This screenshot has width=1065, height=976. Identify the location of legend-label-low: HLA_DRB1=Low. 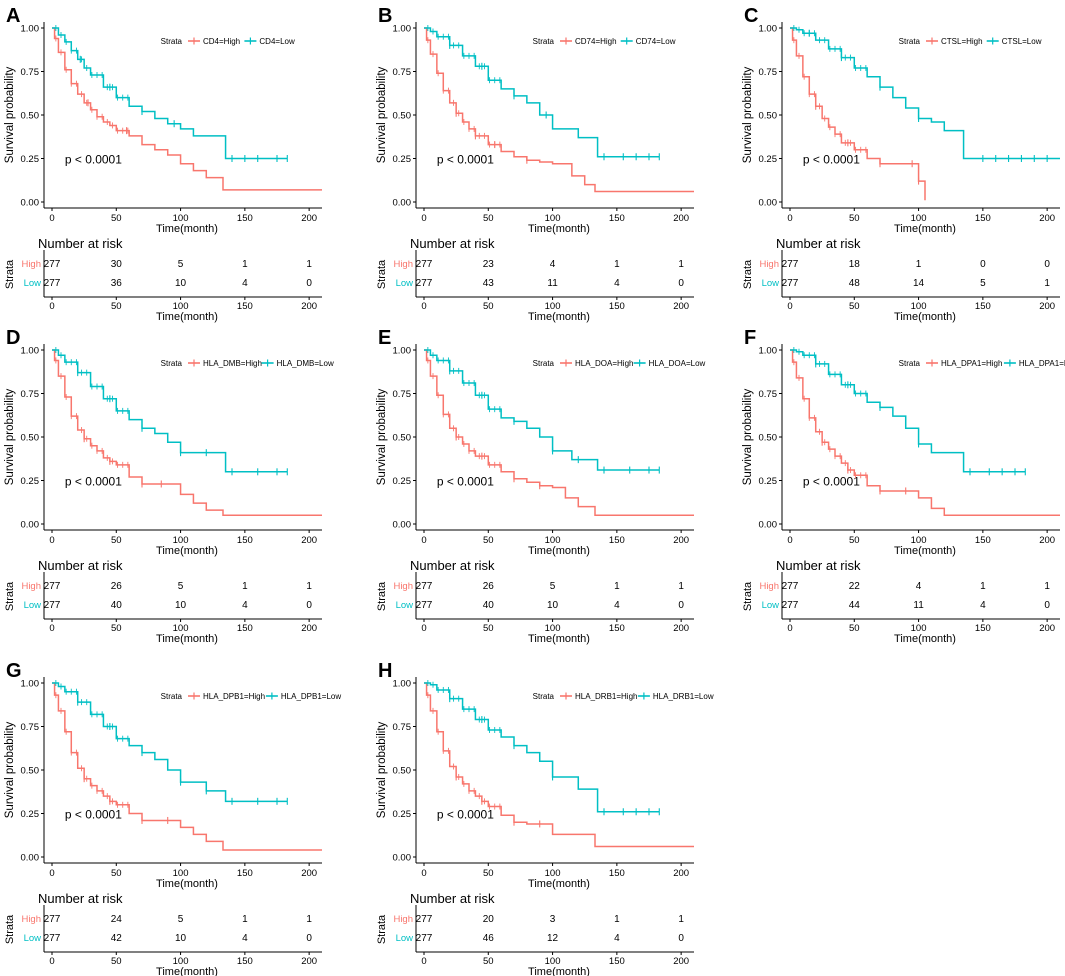
(683, 696).